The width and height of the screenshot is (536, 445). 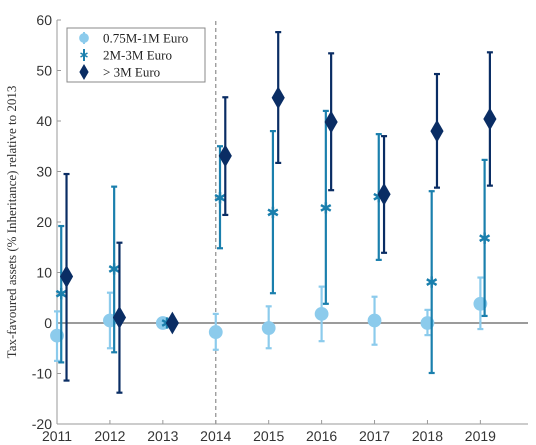 I want to click on x-tick-label: 2016, so click(x=322, y=436).